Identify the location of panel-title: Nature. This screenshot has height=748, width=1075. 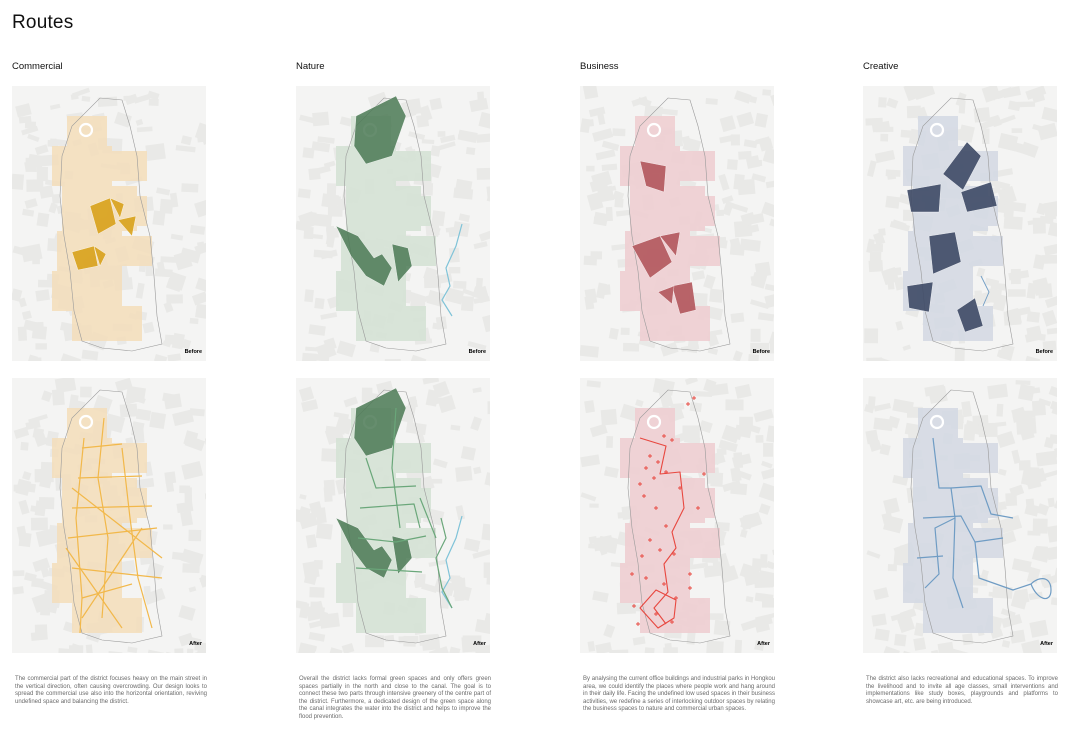
(310, 66).